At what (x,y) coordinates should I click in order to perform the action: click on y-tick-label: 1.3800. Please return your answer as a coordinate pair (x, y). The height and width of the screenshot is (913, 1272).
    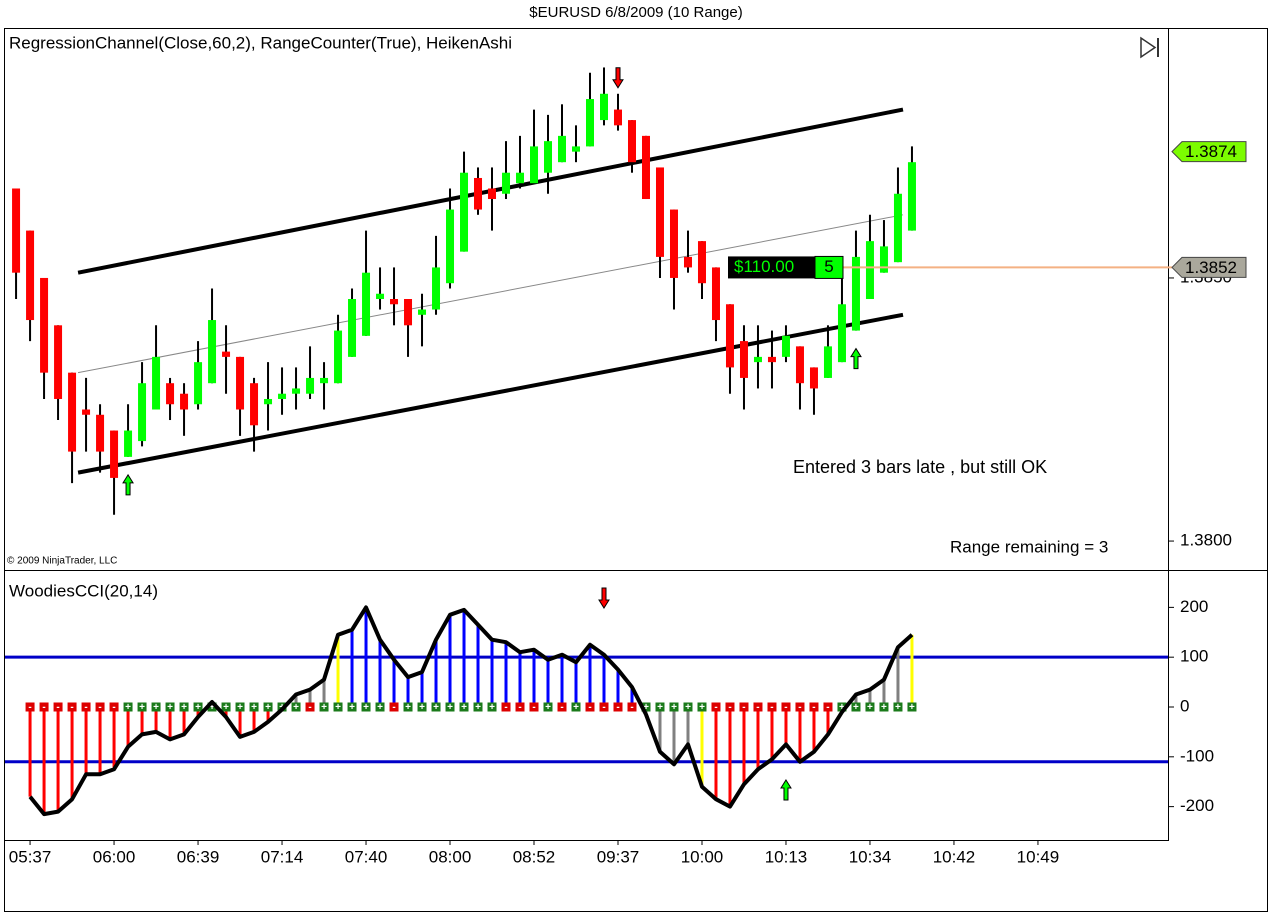
    Looking at the image, I should click on (1206, 540).